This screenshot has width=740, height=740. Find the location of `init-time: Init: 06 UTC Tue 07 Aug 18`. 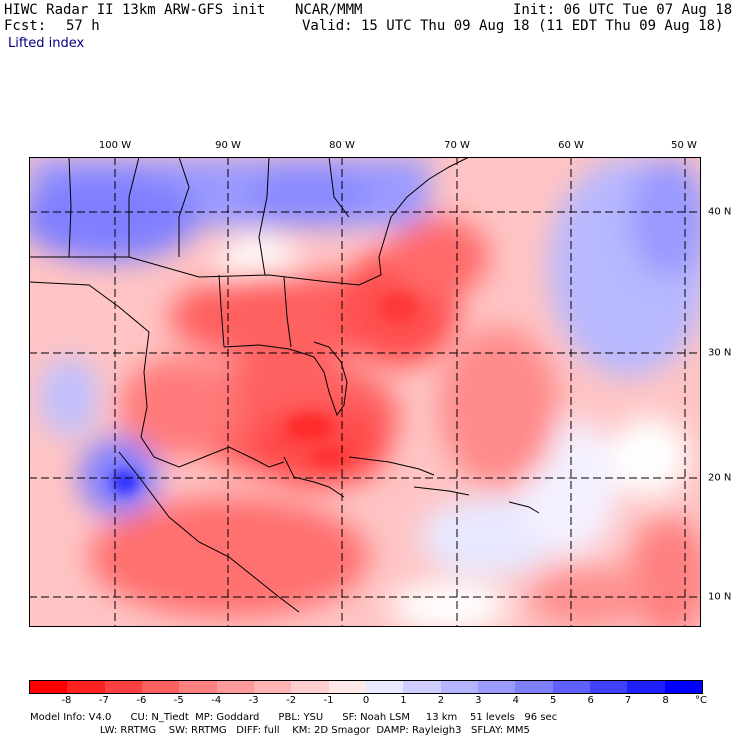

init-time: Init: 06 UTC Tue 07 Aug 18 is located at coordinates (623, 10).